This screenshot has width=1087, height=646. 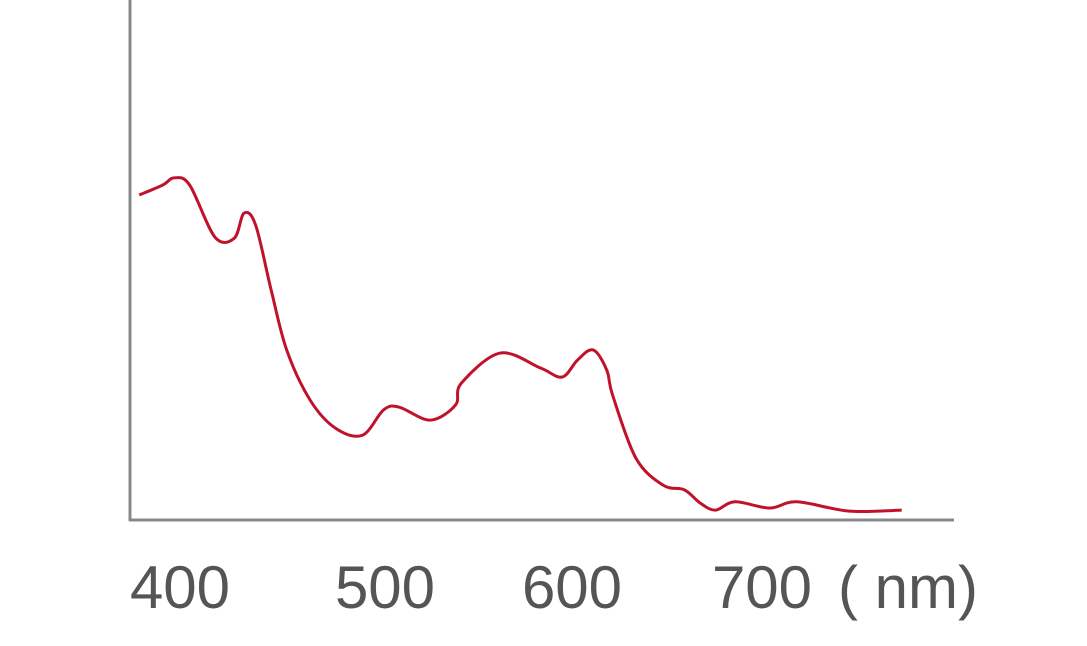 What do you see at coordinates (180, 587) in the screenshot?
I see `x-tick-label: 400` at bounding box center [180, 587].